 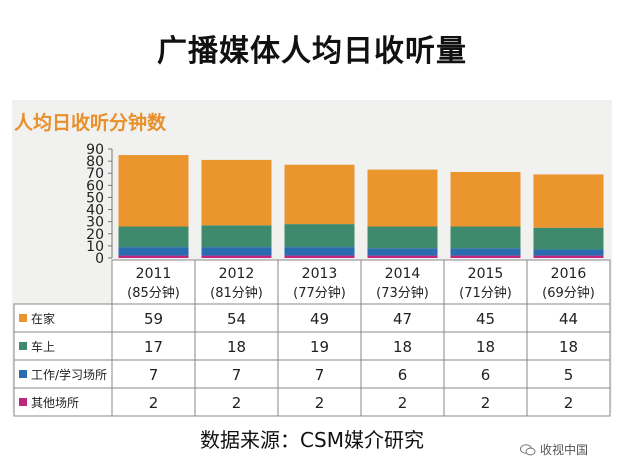 What do you see at coordinates (99, 259) in the screenshot?
I see `y-tick-label: 0` at bounding box center [99, 259].